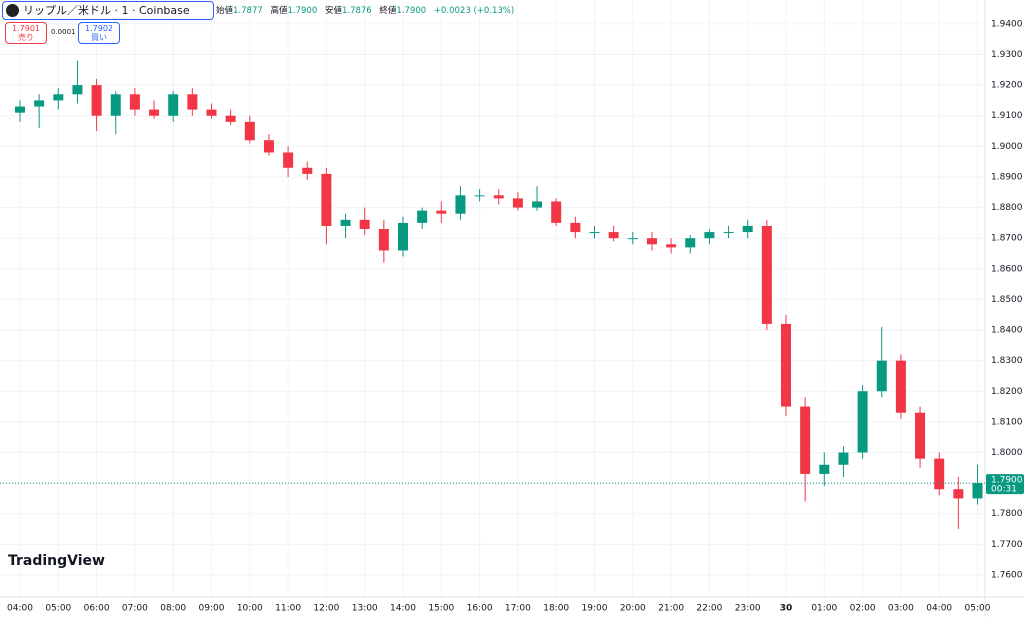  I want to click on x-tick-label: 14:00, so click(403, 609).